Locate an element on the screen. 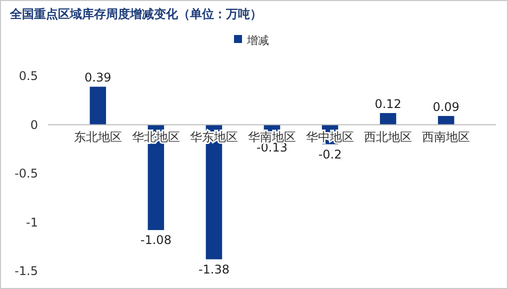 The width and height of the screenshot is (508, 289). y-tick-label: -1 is located at coordinates (32, 222).